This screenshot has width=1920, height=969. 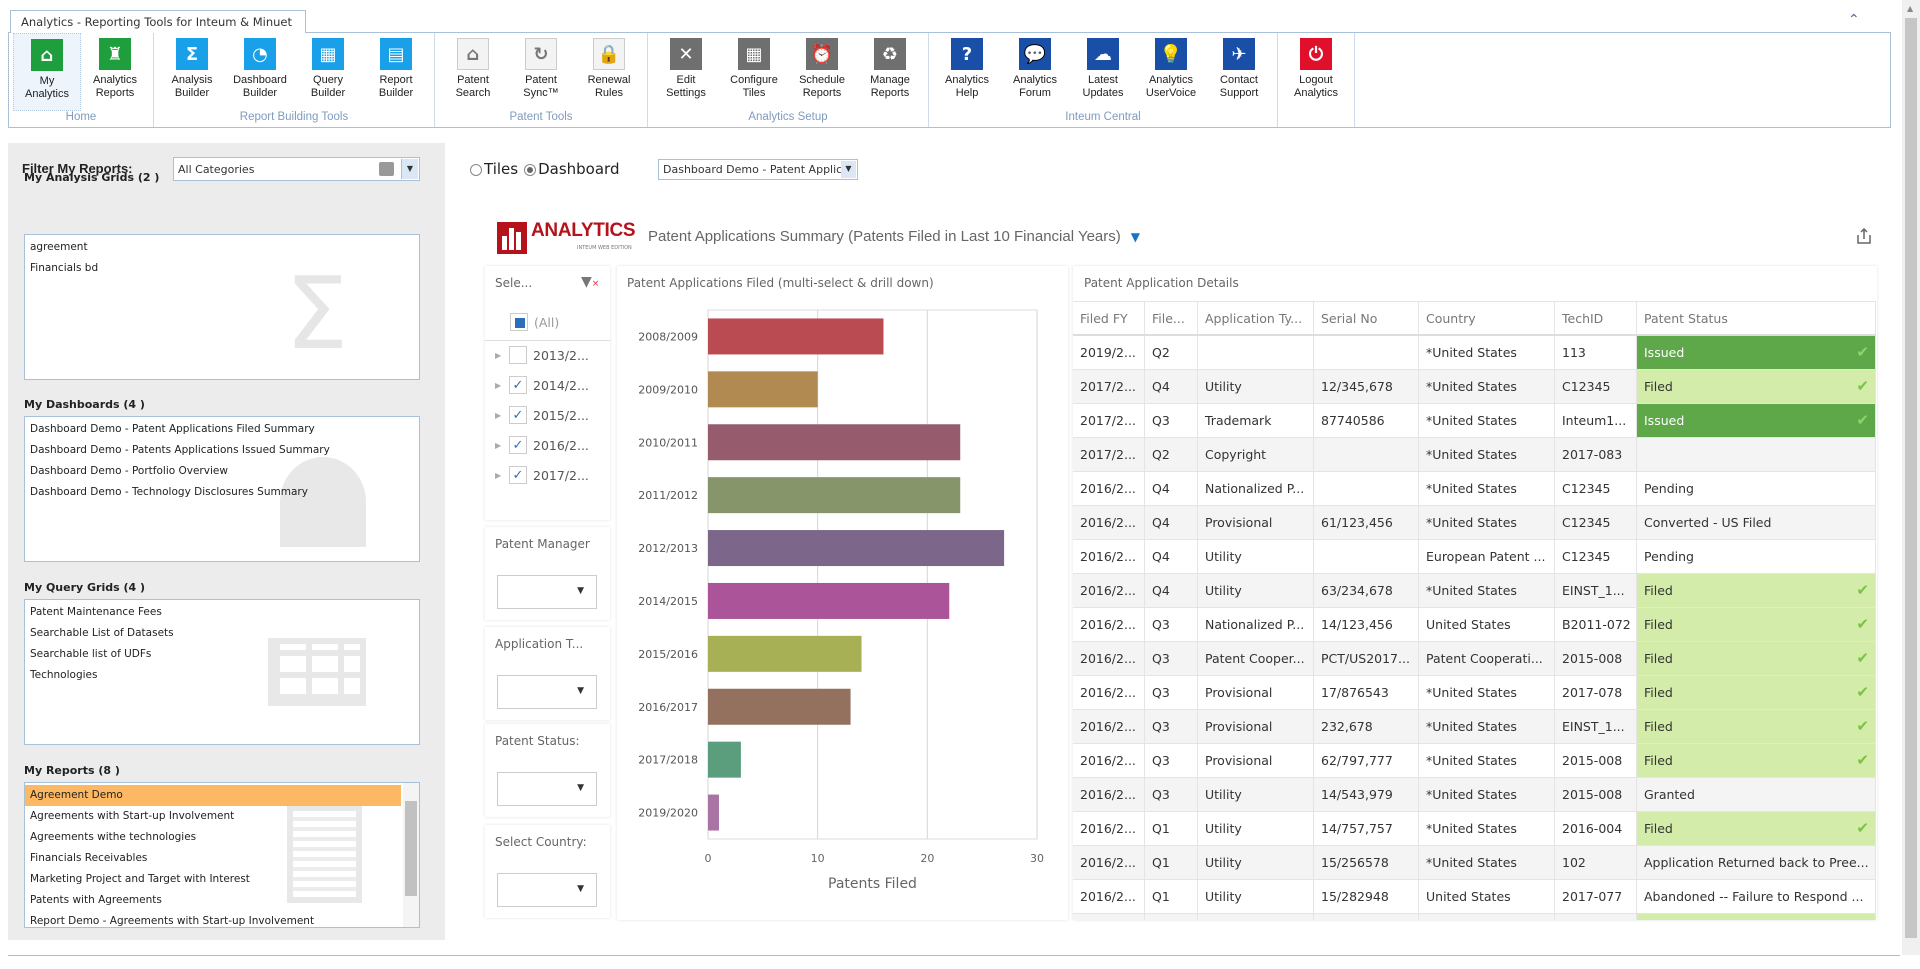 What do you see at coordinates (890, 72) in the screenshot?
I see `manage-reports-button: ♻ Manage Reports` at bounding box center [890, 72].